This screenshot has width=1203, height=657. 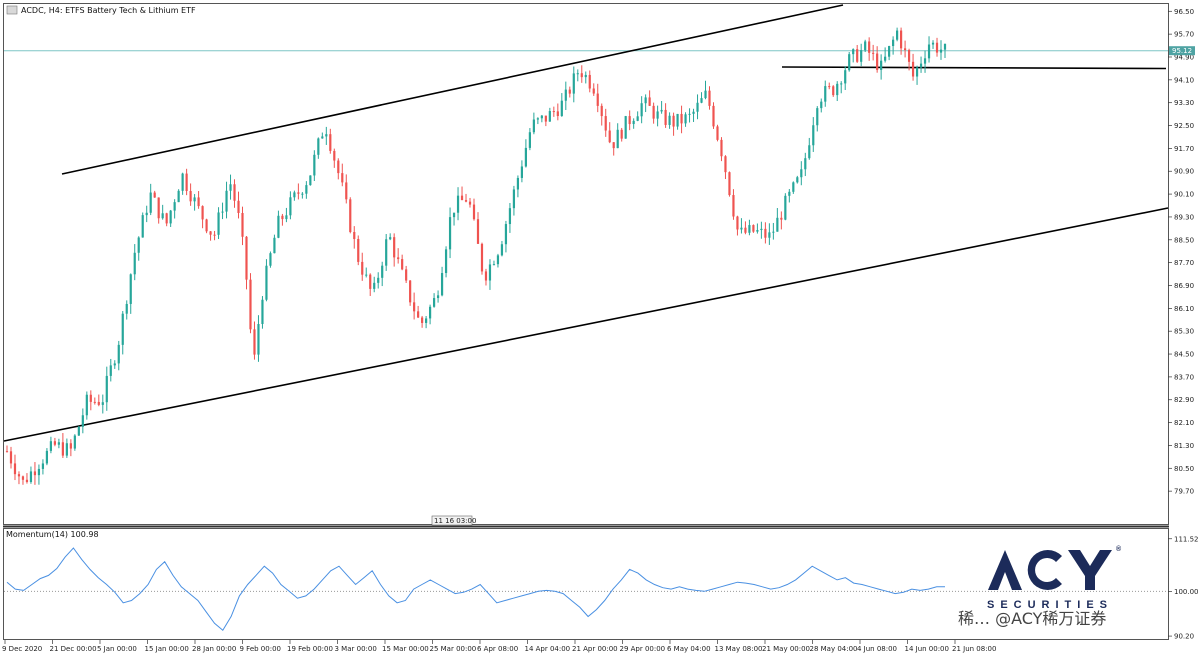 What do you see at coordinates (1184, 355) in the screenshot?
I see `price-tick-label: 84.50` at bounding box center [1184, 355].